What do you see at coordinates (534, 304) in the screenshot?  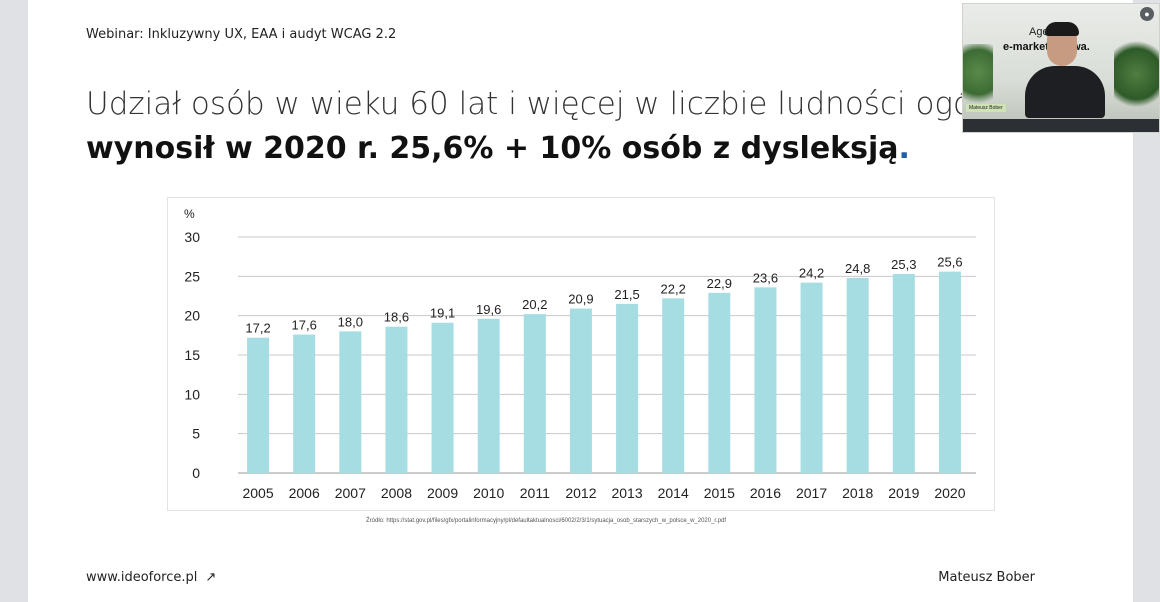 I see `bar-value-label: 20,2` at bounding box center [534, 304].